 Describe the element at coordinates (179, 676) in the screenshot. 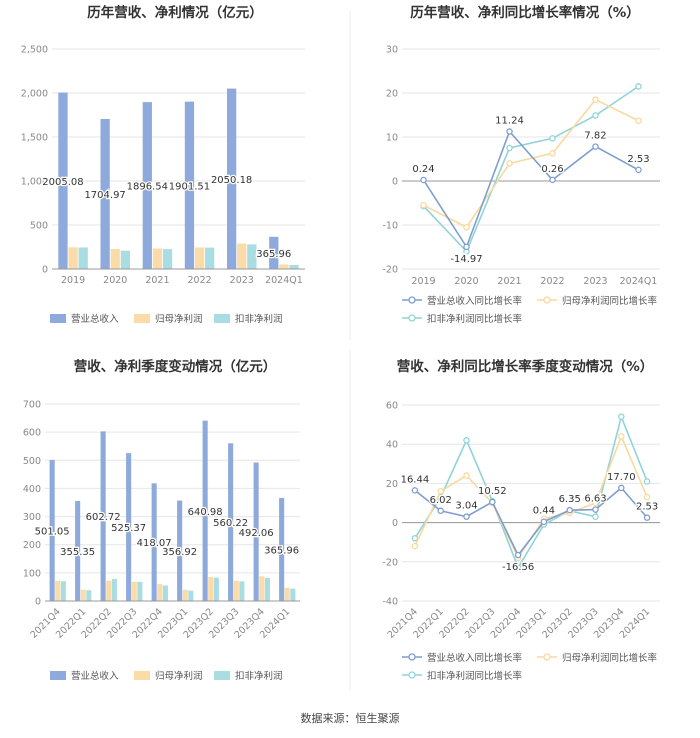

I see `legend-label: 归母净利润` at that location.